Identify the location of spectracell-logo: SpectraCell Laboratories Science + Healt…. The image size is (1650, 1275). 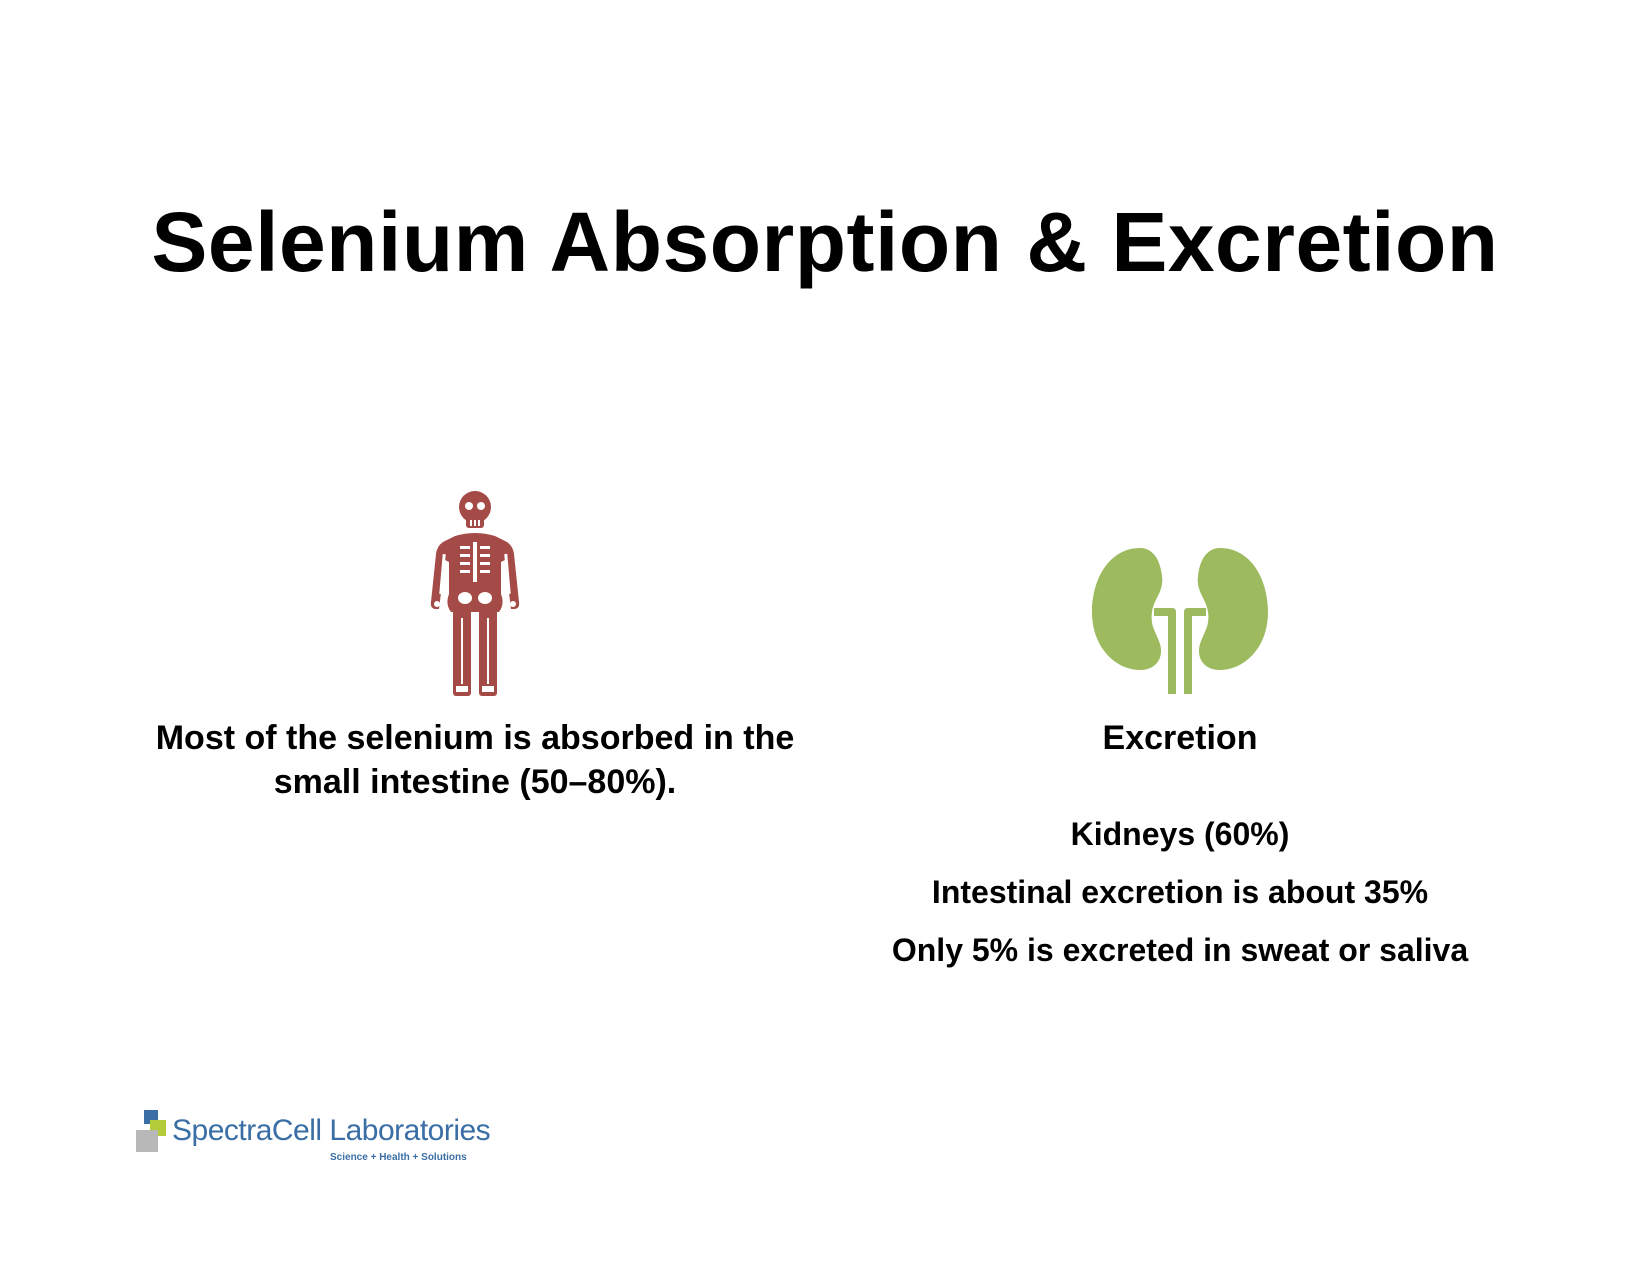
(326, 1140).